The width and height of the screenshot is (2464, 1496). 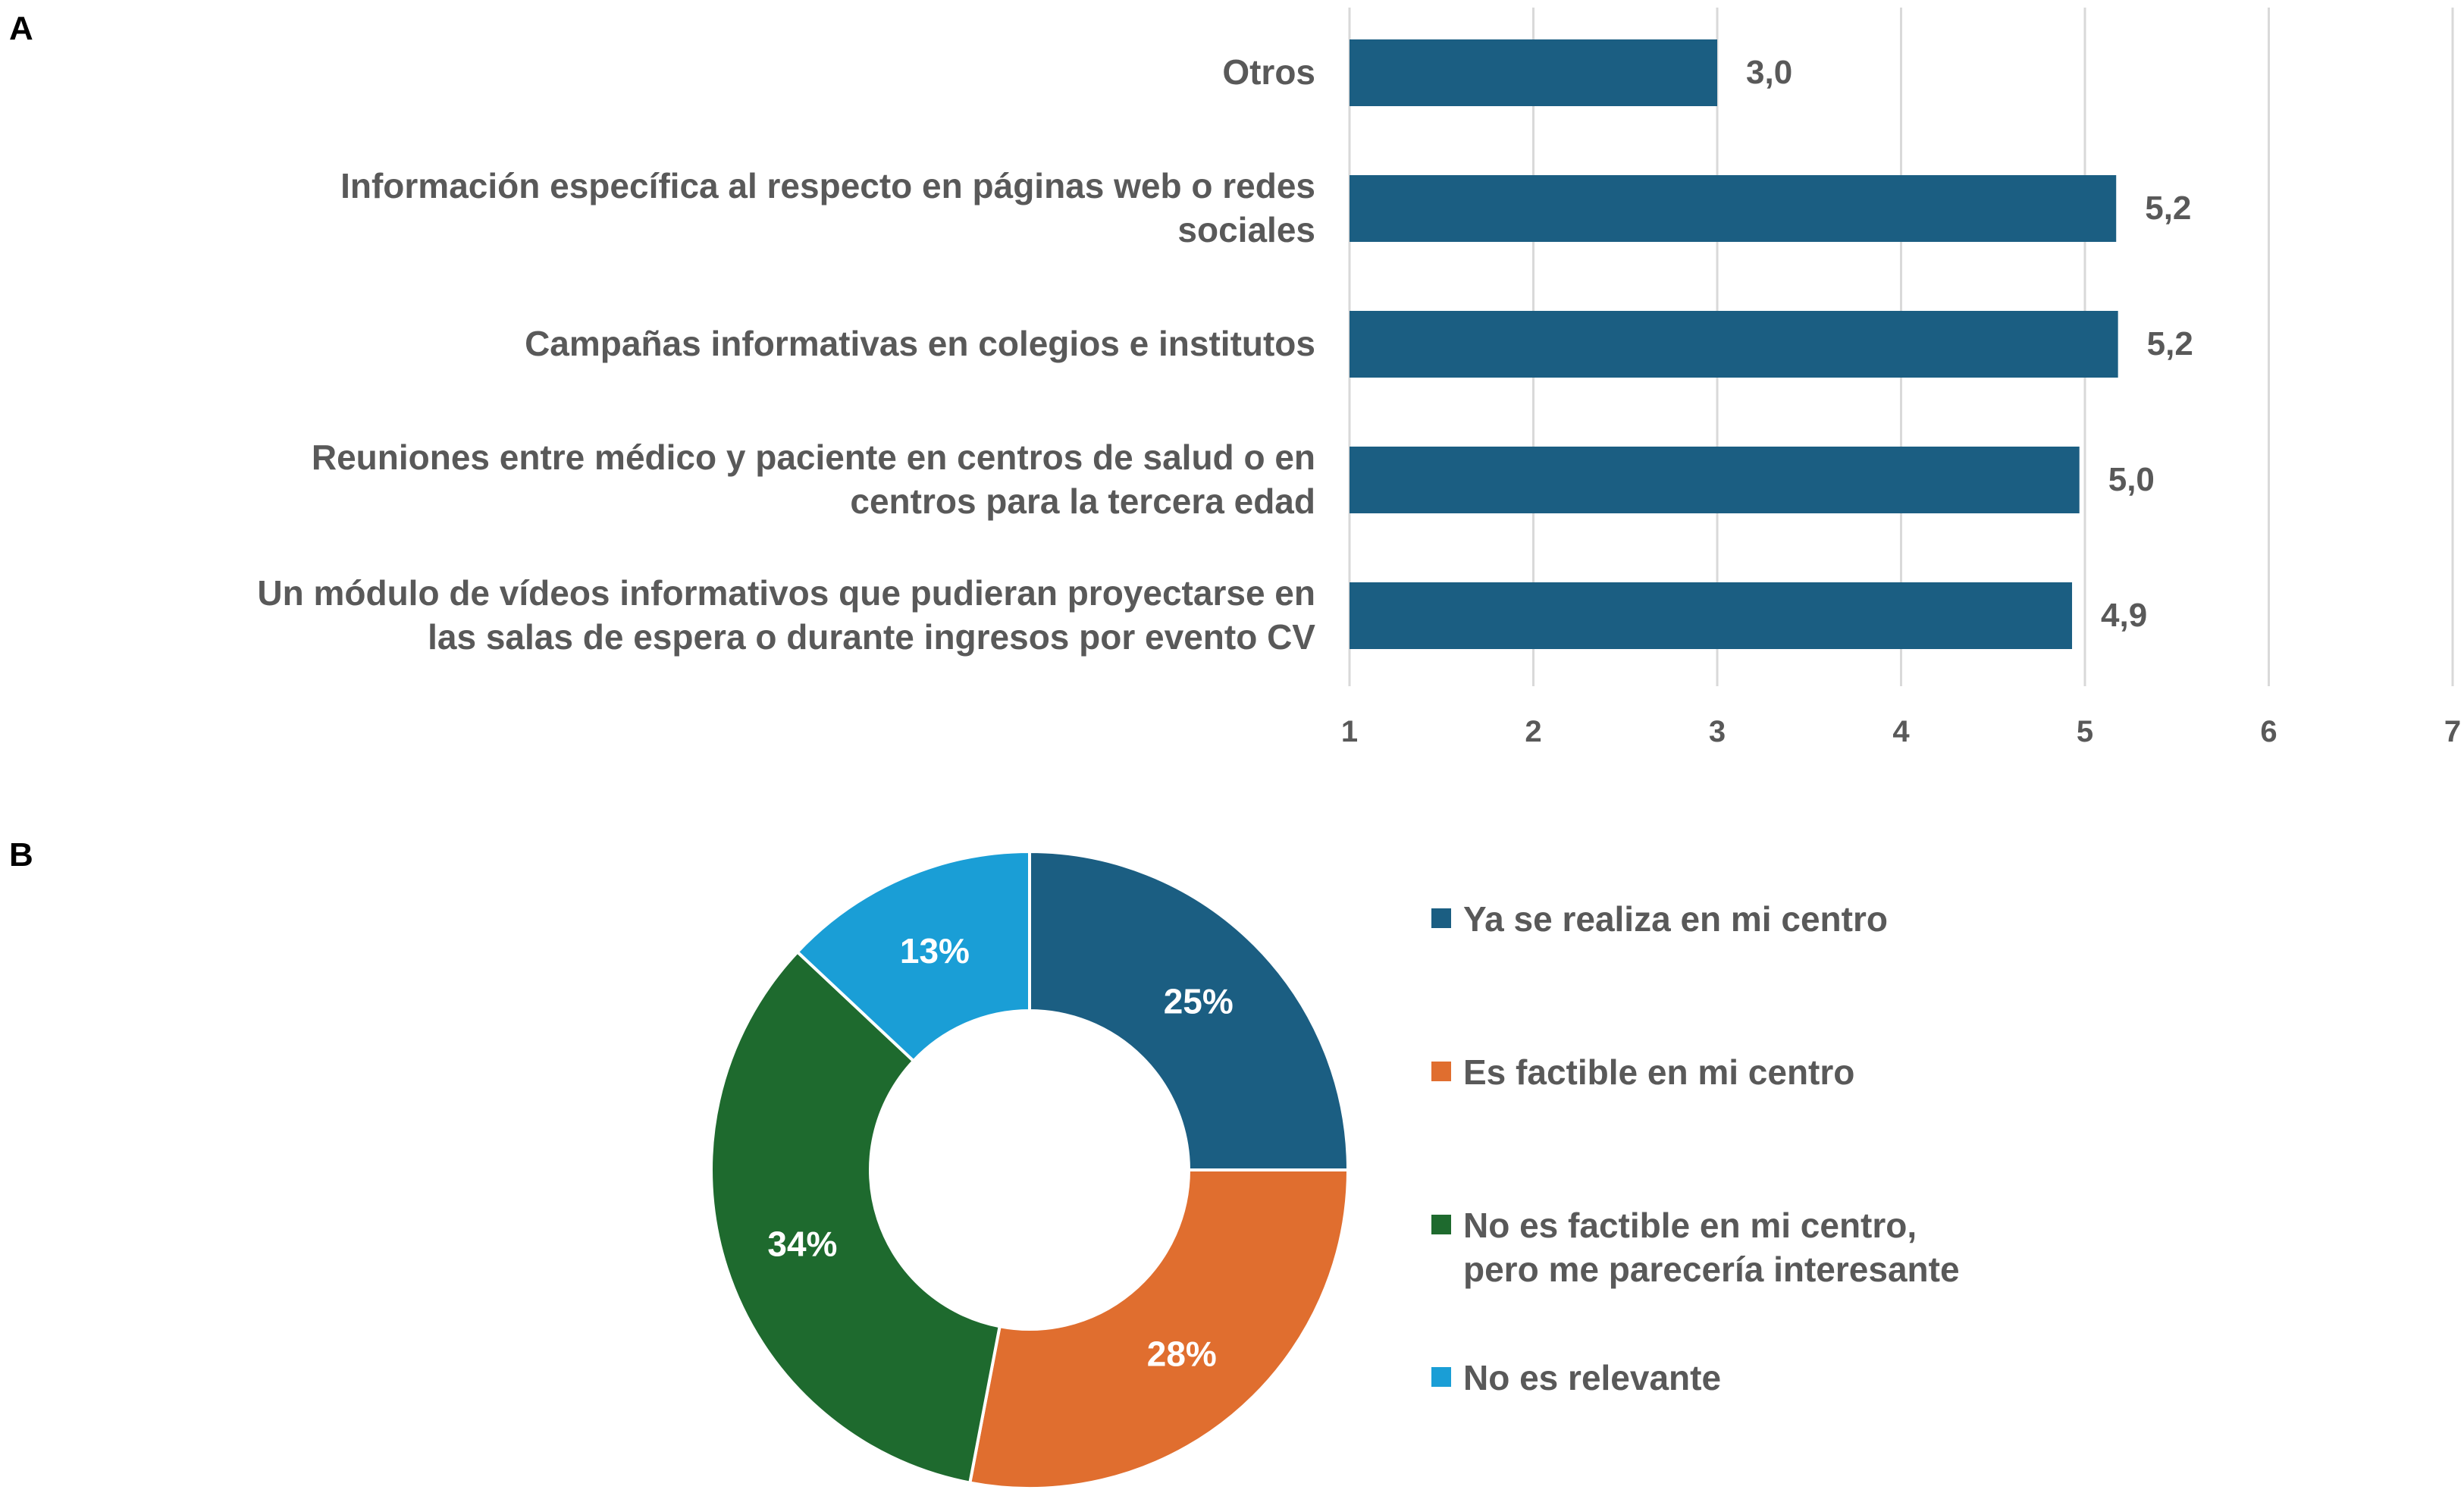 I want to click on data-label: 4,9, so click(x=2124, y=615).